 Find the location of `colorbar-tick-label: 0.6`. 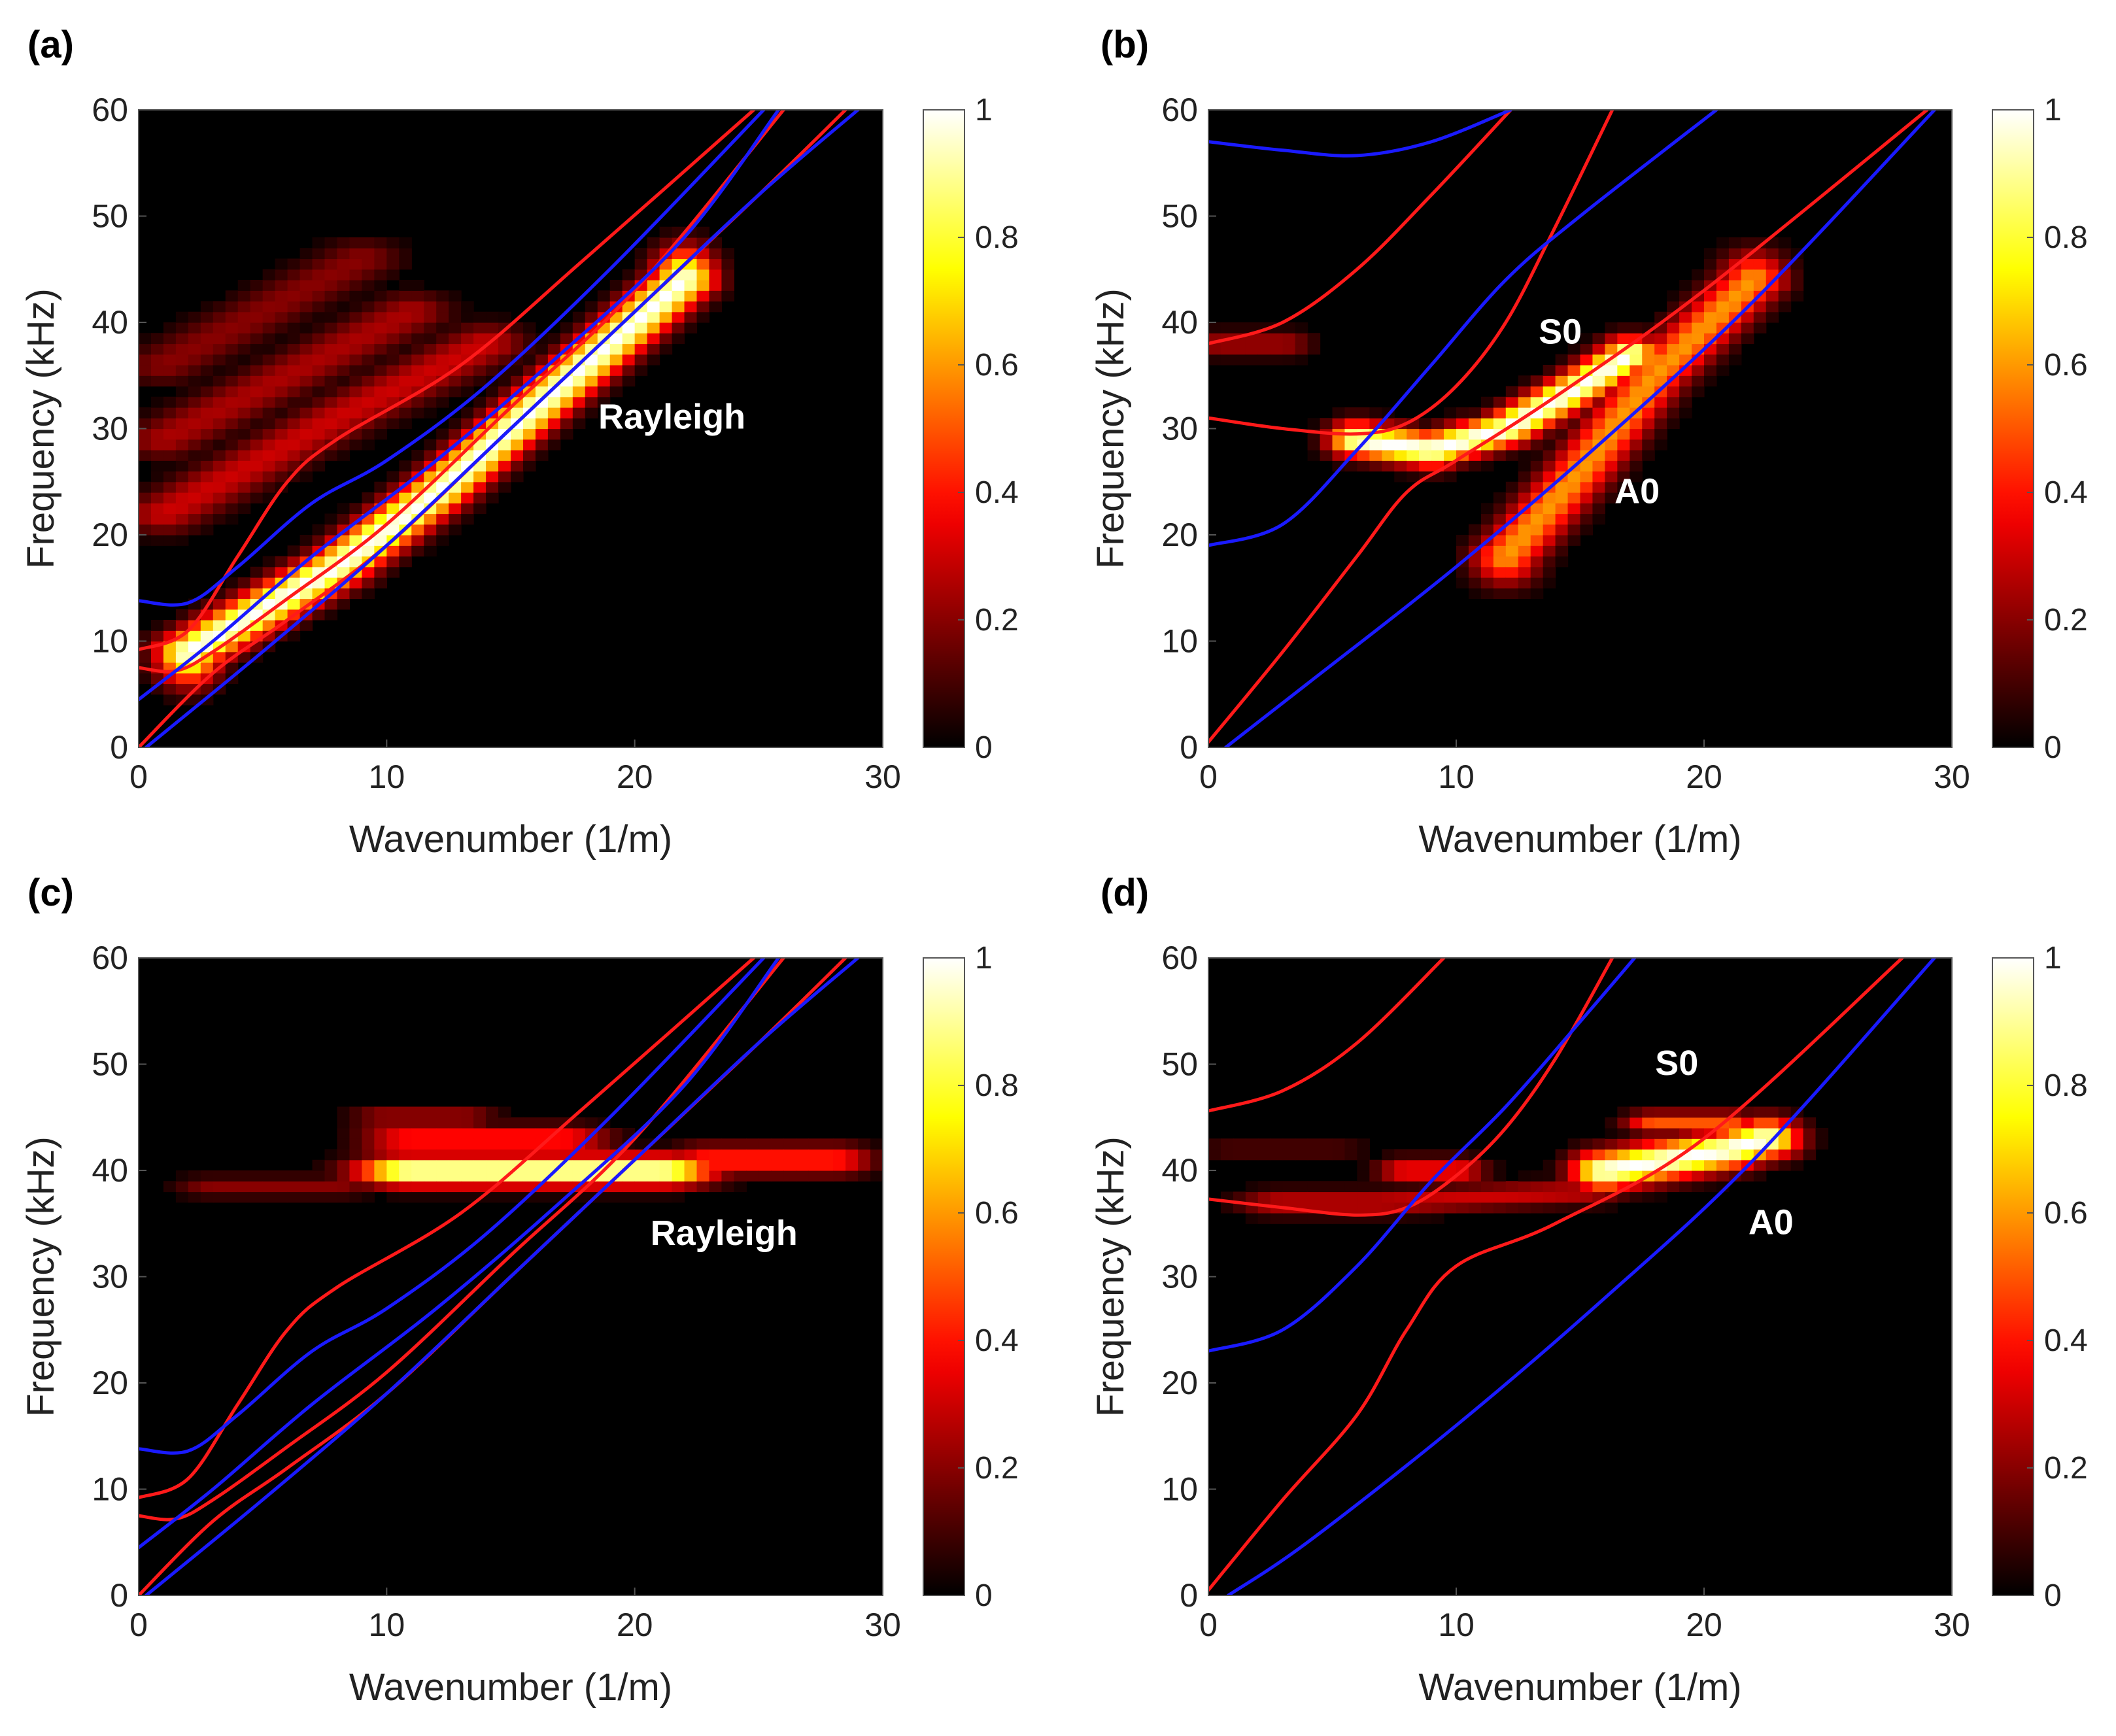

colorbar-tick-label: 0.6 is located at coordinates (997, 1213).